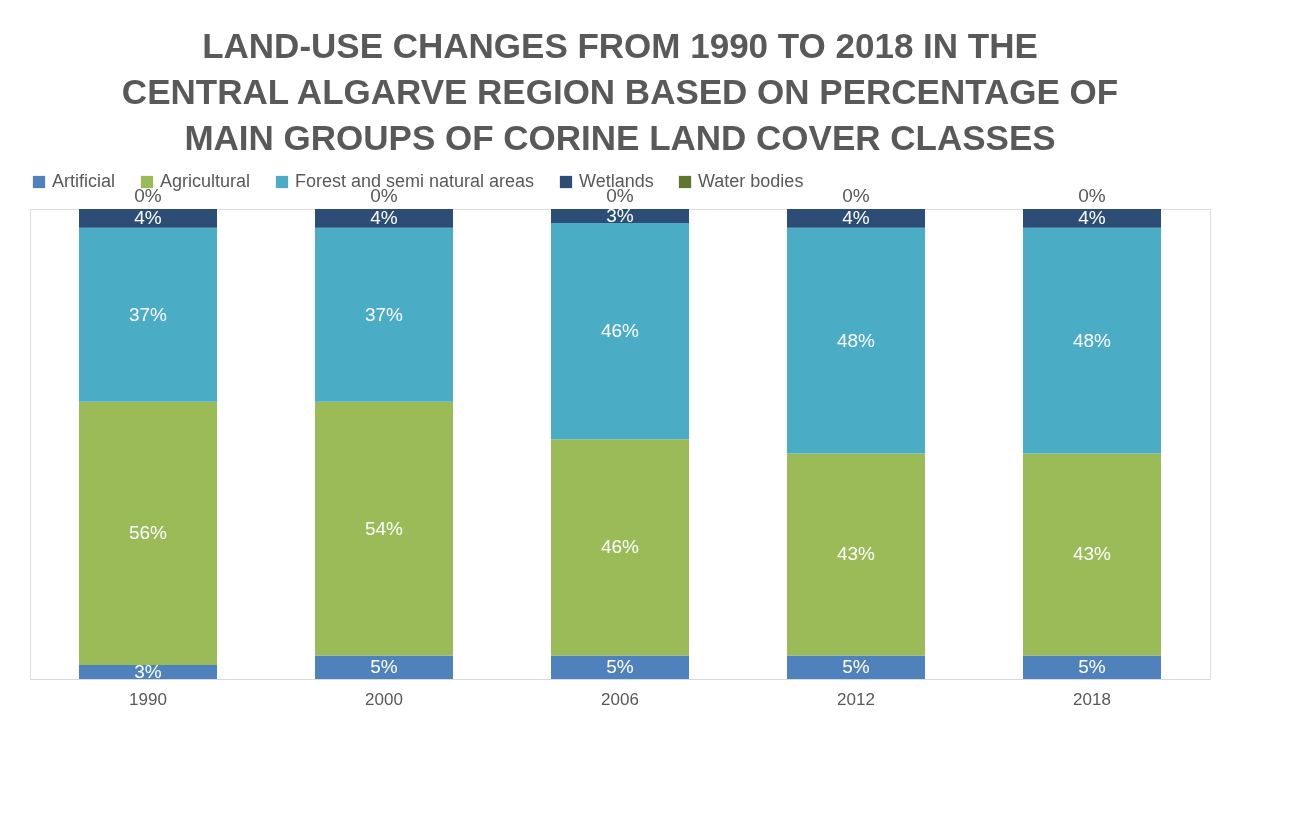 This screenshot has height=839, width=1293. Describe the element at coordinates (205, 181) in the screenshot. I see `legend-label: Agricultural` at that location.